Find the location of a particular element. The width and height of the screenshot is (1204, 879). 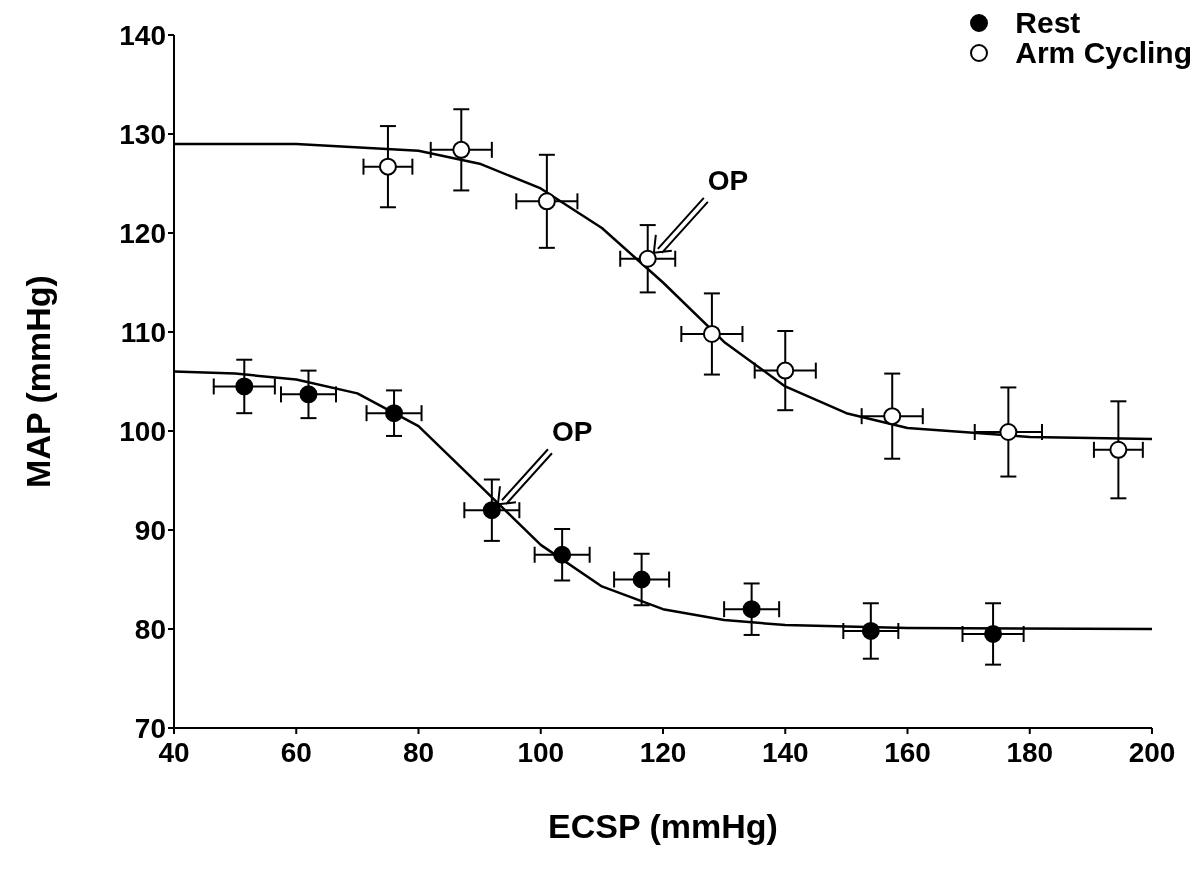

legend-label: Rest is located at coordinates (1048, 22).